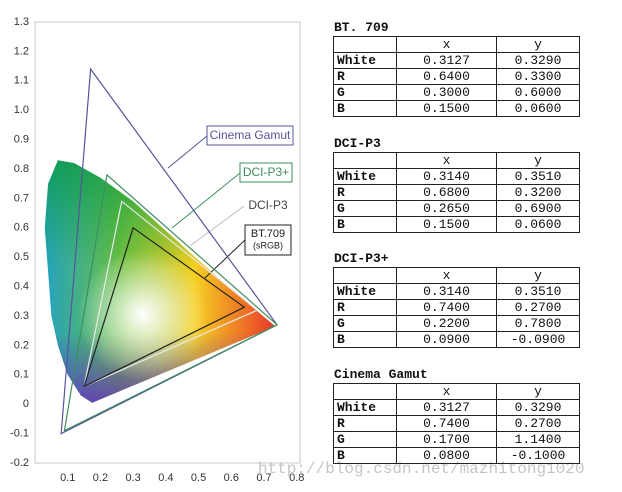  I want to click on table-row: R 0.6400 0.3300, so click(456, 76).